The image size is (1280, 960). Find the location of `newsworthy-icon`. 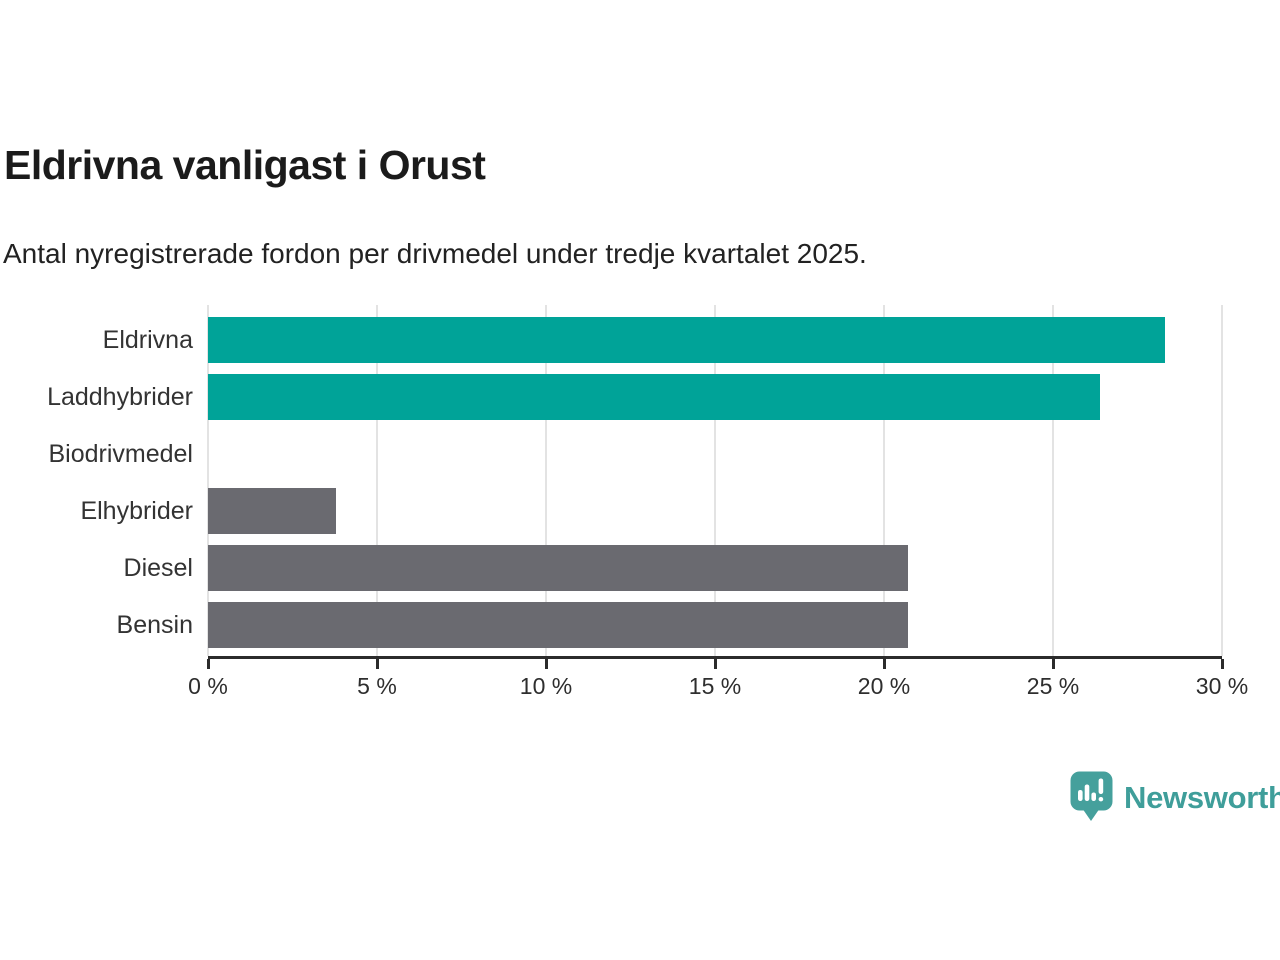

newsworthy-icon is located at coordinates (1091, 796).